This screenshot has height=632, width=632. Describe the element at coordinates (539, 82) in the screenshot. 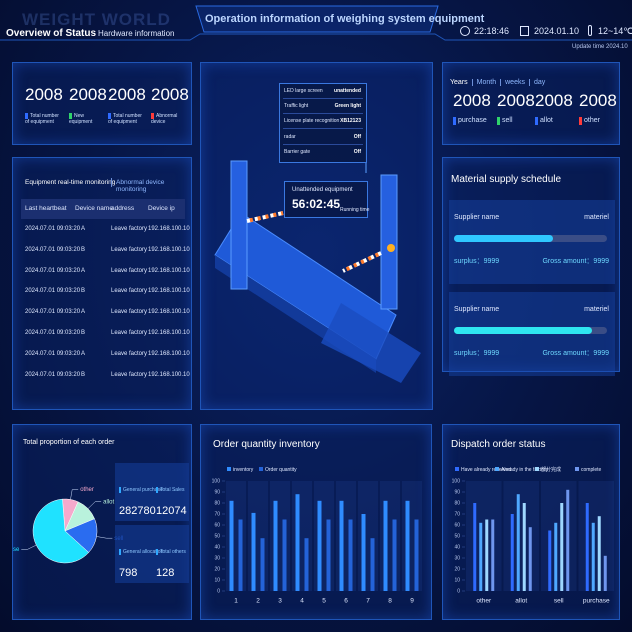

I see `period-tab: day` at that location.